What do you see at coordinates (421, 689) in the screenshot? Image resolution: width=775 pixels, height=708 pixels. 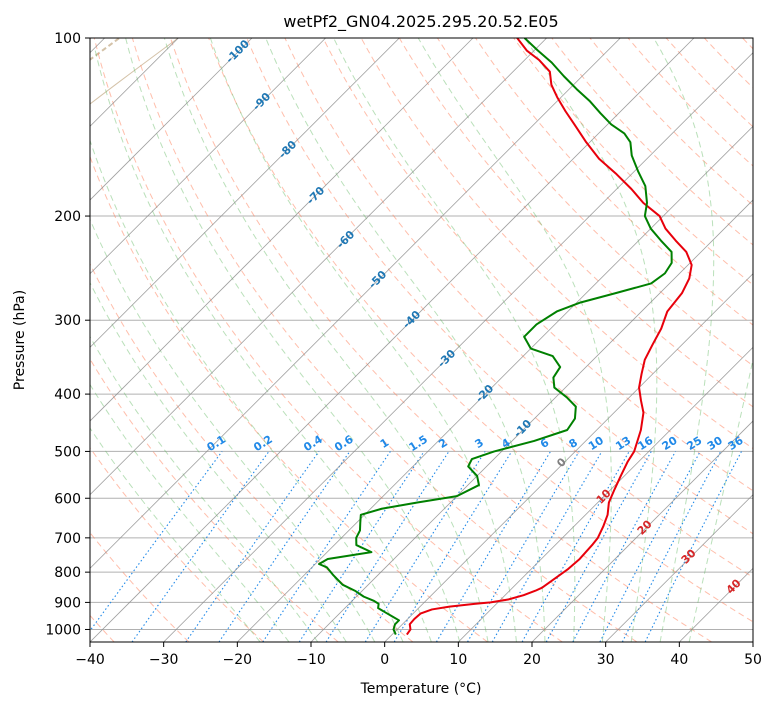 I see `x-axis-label: Temperature (°C)` at bounding box center [421, 689].